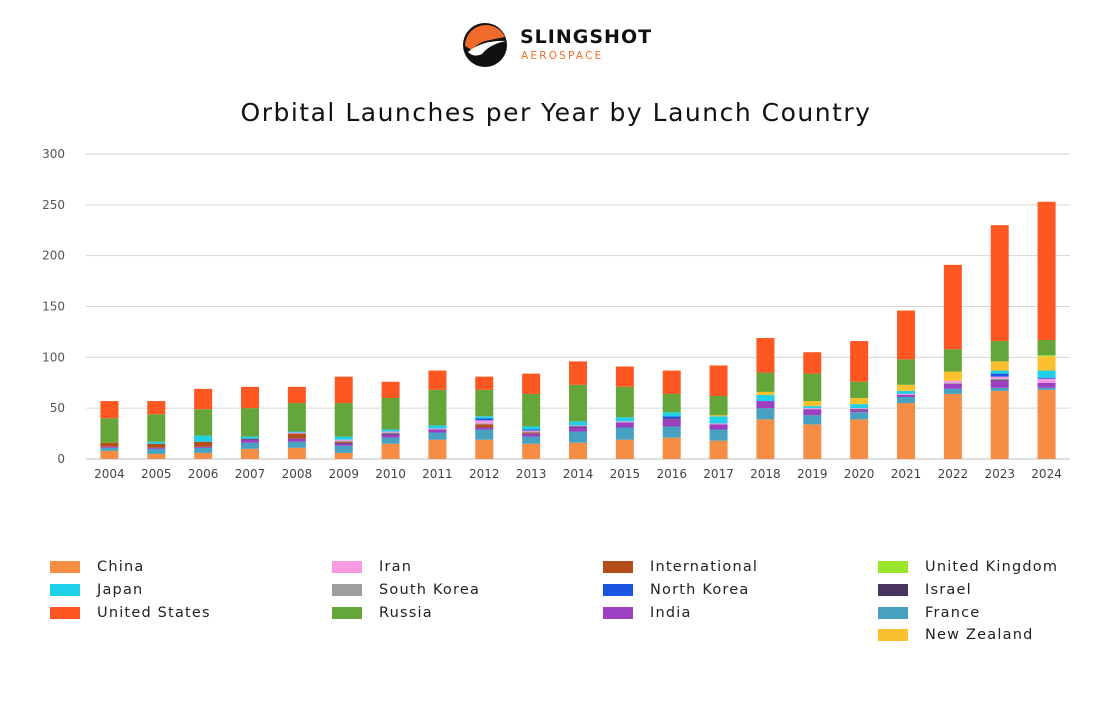  Describe the element at coordinates (955, 635) in the screenshot. I see `legend-item: New Zealand` at that location.